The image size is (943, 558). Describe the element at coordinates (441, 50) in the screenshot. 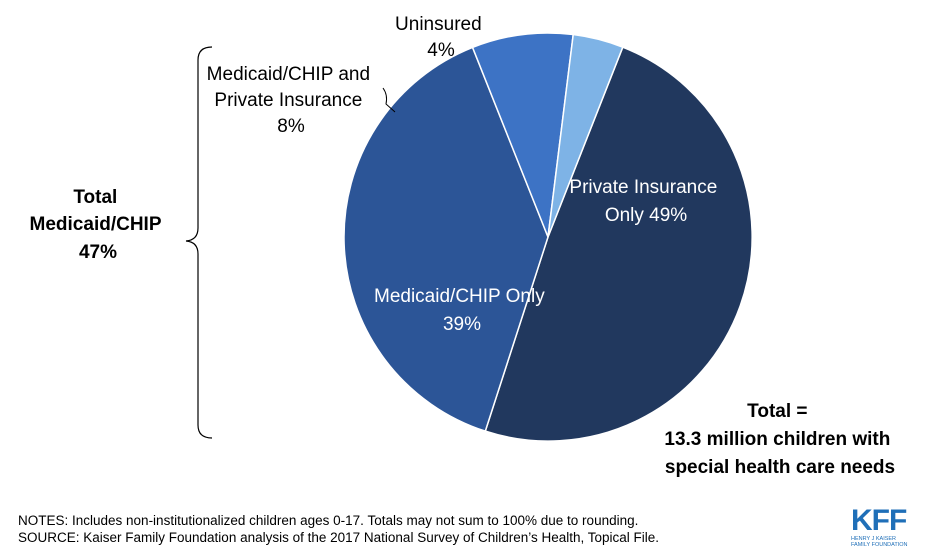

I see `label-line: 4%` at that location.